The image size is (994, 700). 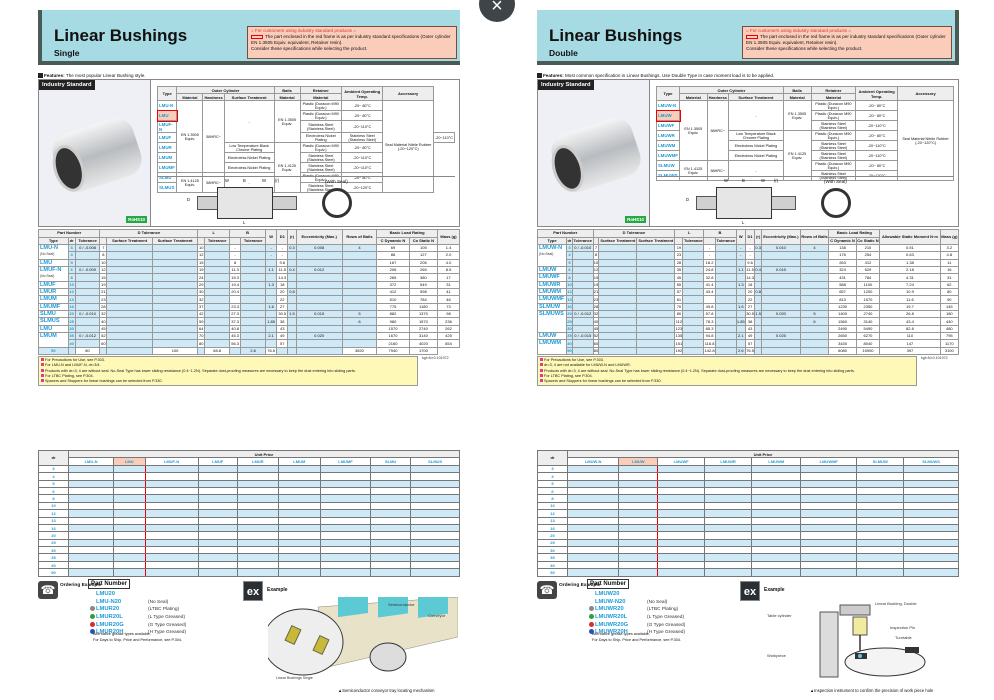 I want to click on part-type-link: LMUF-N (No Seal), so click(x=53, y=274).